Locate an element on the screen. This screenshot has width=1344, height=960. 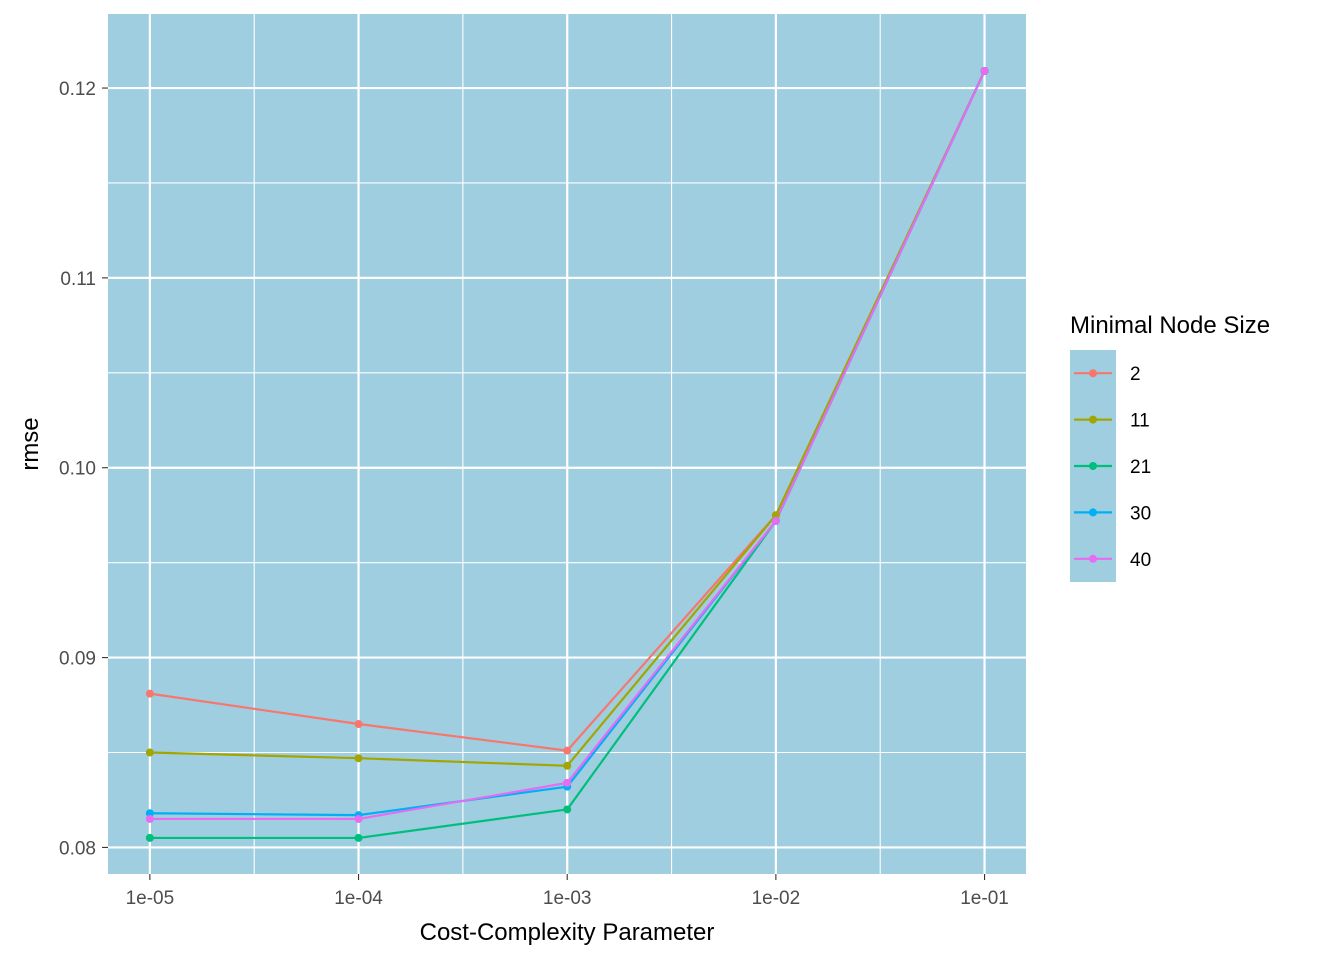
x-tick-label: 1e-01 is located at coordinates (984, 898).